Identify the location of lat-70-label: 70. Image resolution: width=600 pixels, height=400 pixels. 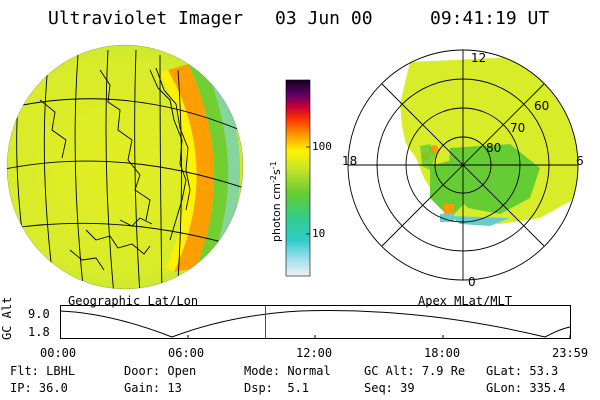
(517, 128).